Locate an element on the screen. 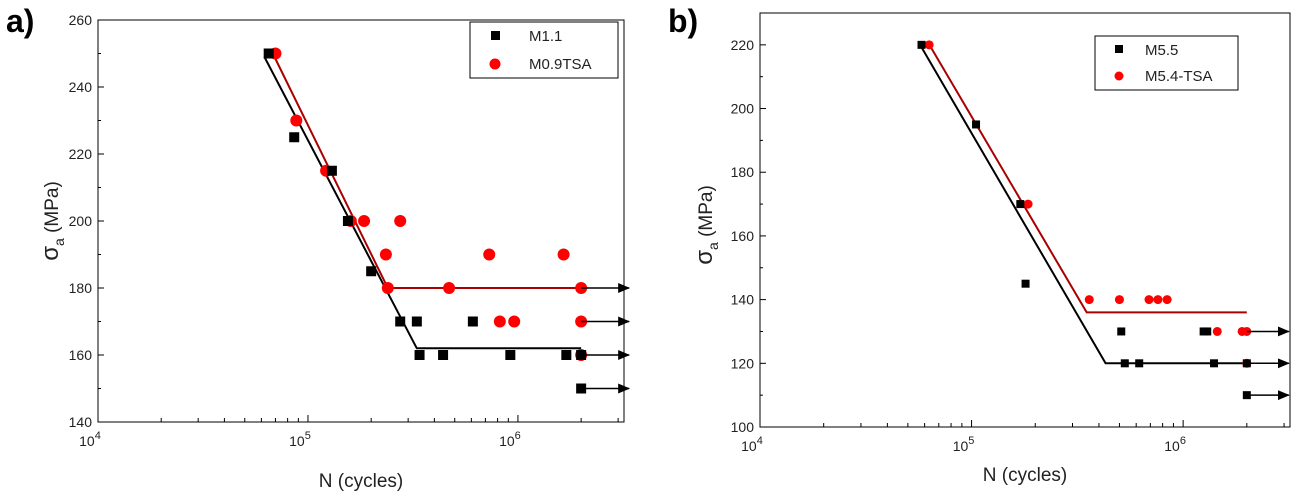 Image resolution: width=1303 pixels, height=499 pixels. y-tick-label: 240 is located at coordinates (81, 87).